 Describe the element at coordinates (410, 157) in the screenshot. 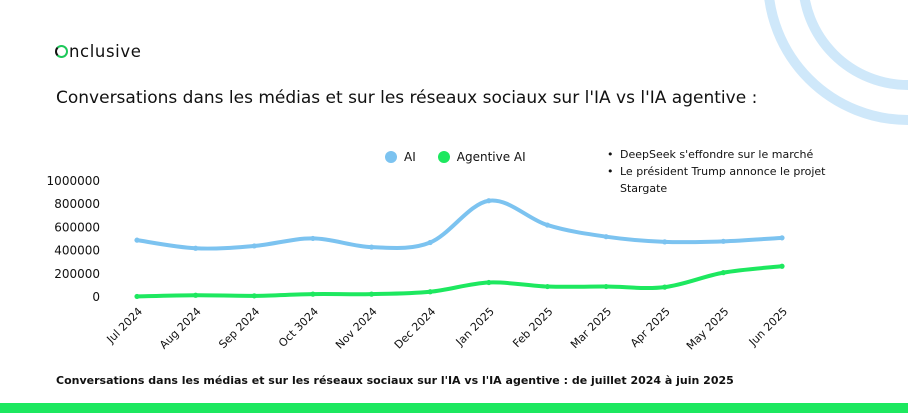

I see `legend-label-ai: AI` at that location.